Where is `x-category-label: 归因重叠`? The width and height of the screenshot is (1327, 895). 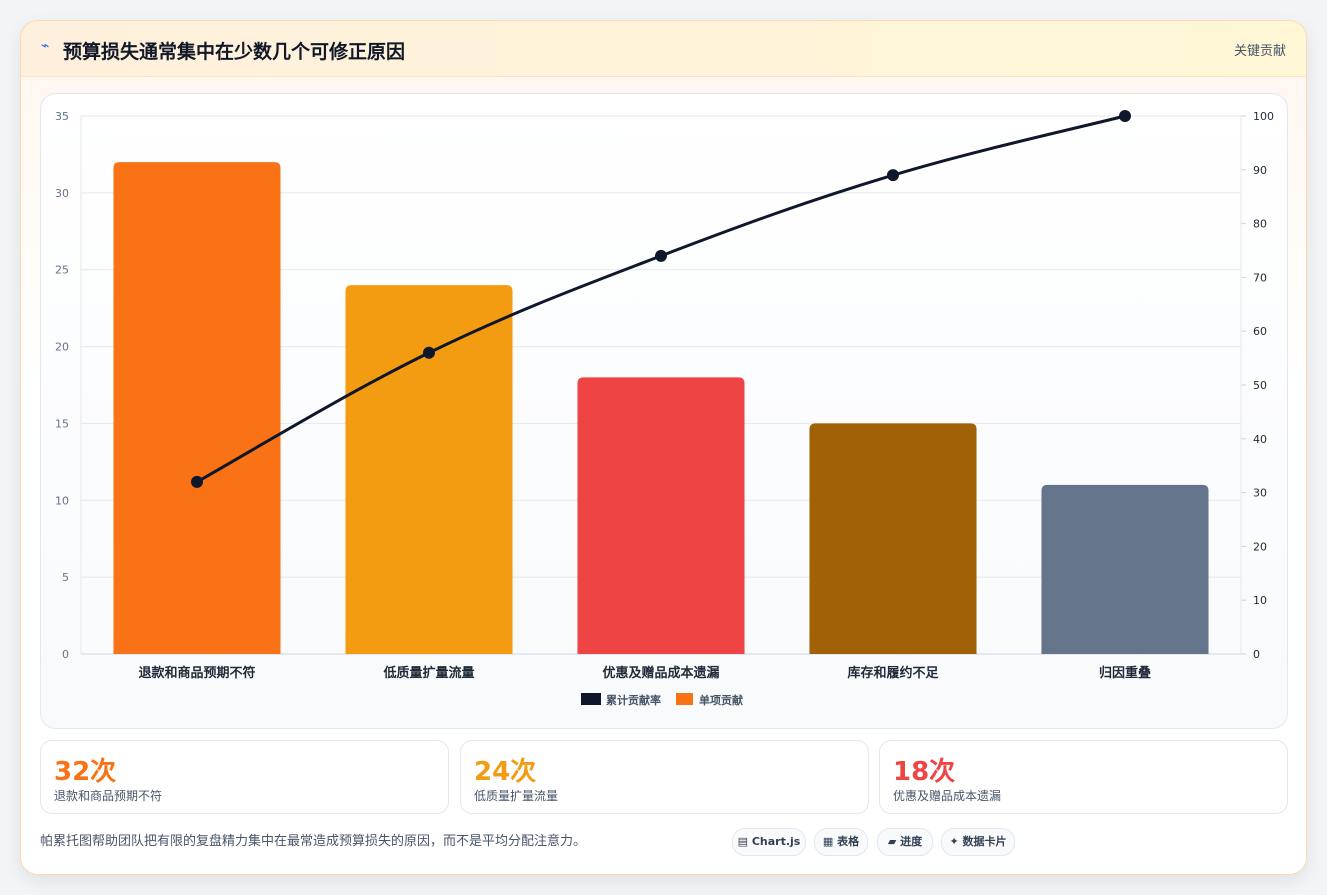
x-category-label: 归因重叠 is located at coordinates (1125, 673).